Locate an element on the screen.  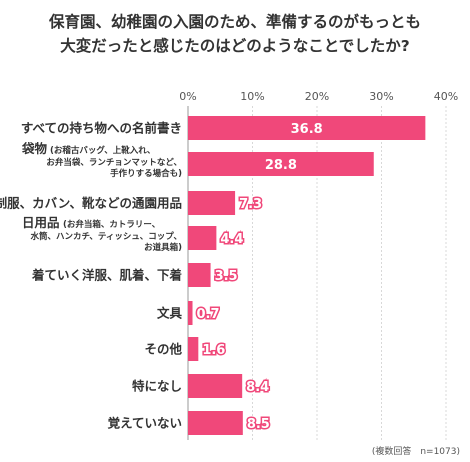
x-tick-label: 30% is located at coordinates (381, 96).